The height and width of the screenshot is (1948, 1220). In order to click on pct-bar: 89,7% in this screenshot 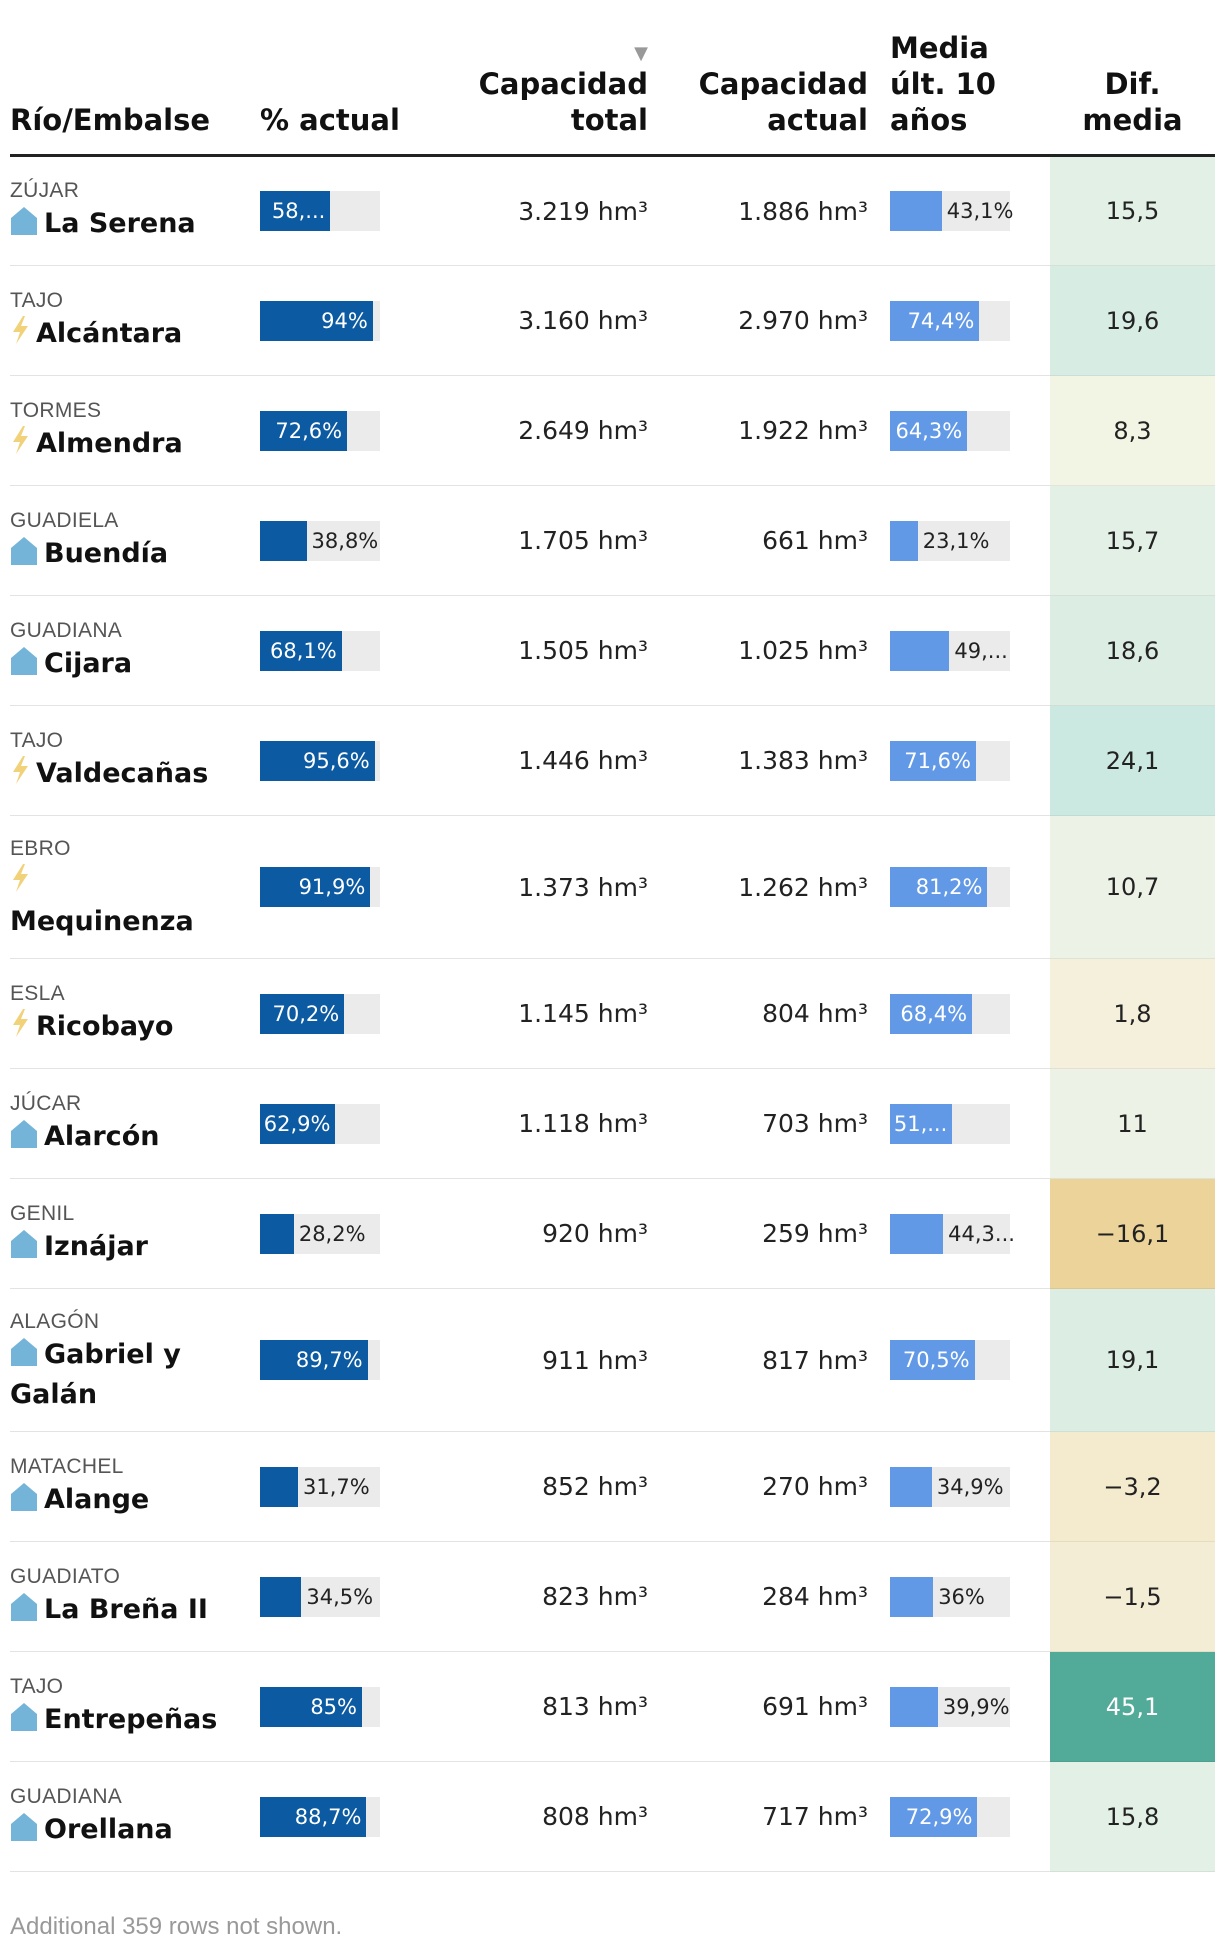, I will do `click(320, 1360)`.